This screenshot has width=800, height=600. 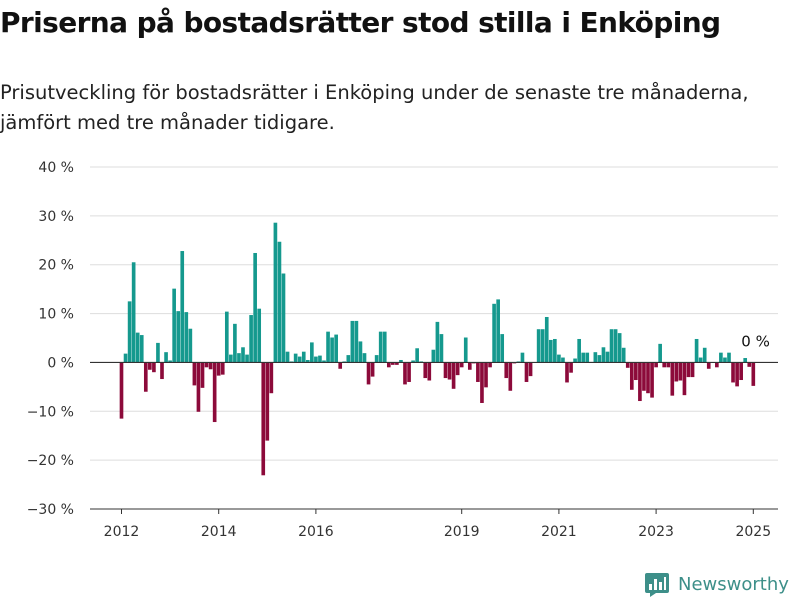 I want to click on newsworthy-logo: Newsworthy, so click(x=716, y=584).